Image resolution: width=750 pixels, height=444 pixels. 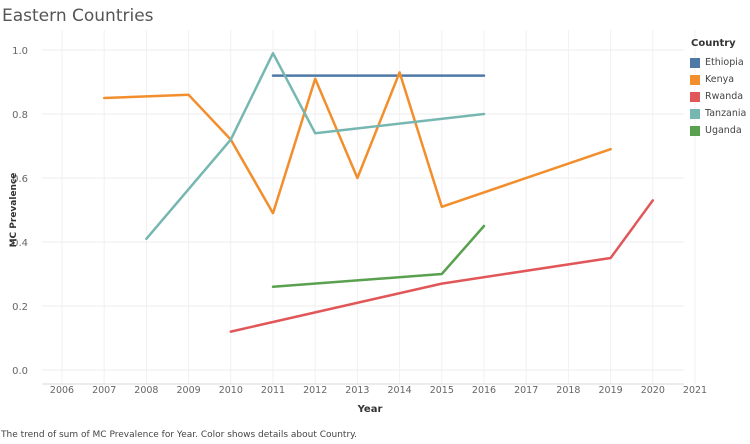 I want to click on legend-item-rwanda: Rwanda, so click(x=718, y=96).